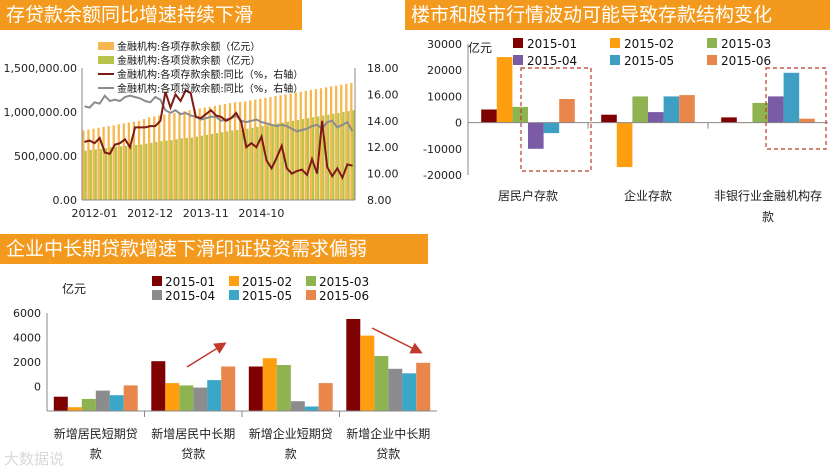  Describe the element at coordinates (27, 313) in the screenshot. I see `y-tick: 6000` at that location.